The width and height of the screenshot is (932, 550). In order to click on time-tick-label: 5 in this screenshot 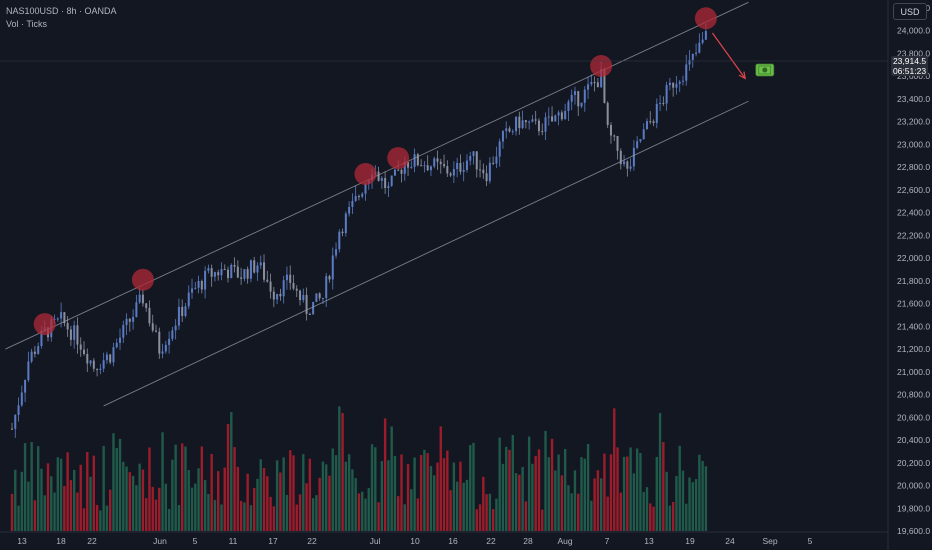, I will do `click(195, 541)`.